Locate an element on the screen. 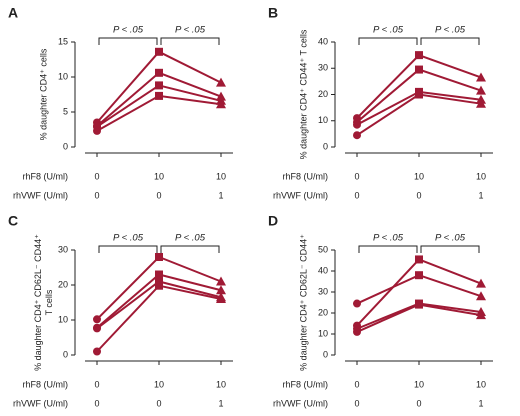 The image size is (520, 416). y-tick-label: 50 is located at coordinates (323, 249).